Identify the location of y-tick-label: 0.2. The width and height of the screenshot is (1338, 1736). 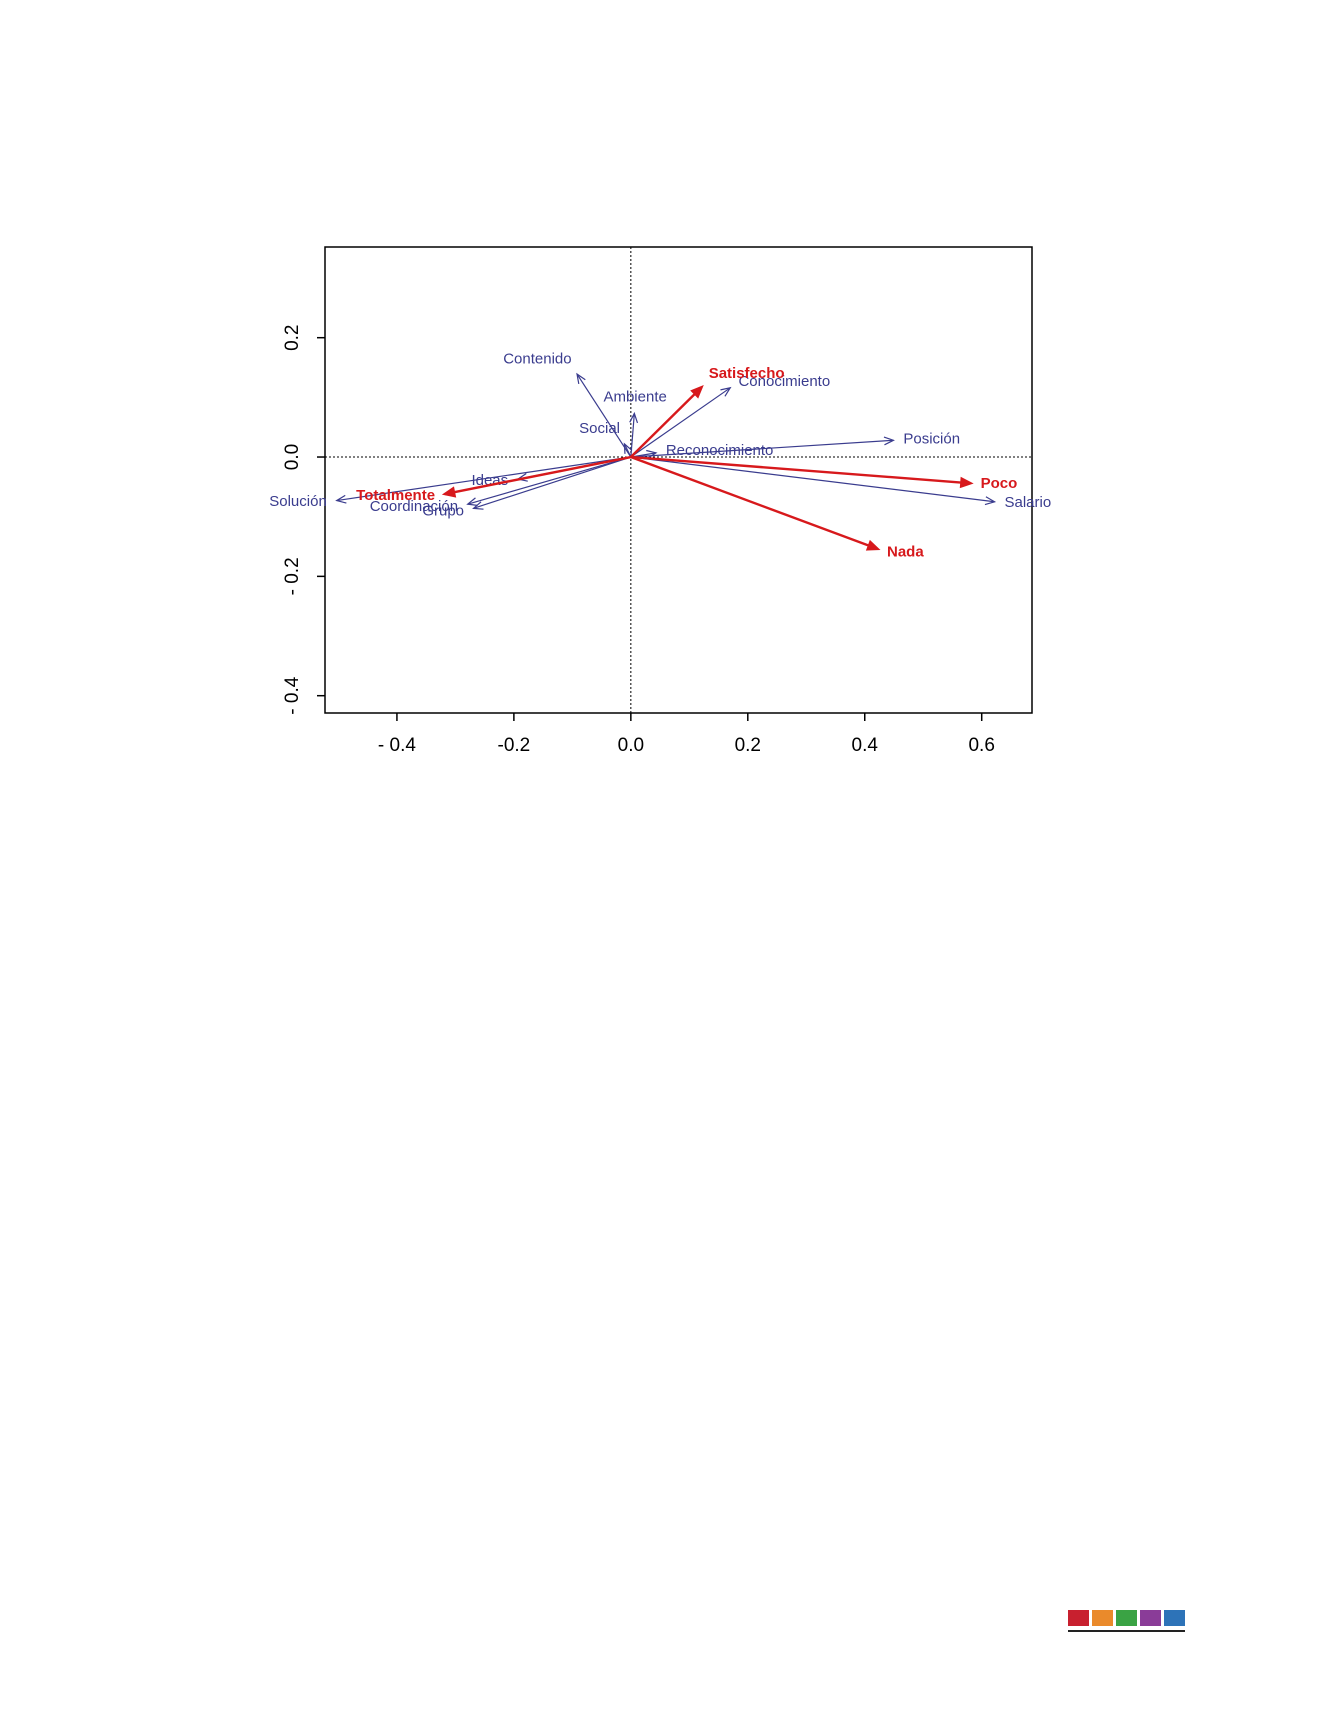
(292, 337).